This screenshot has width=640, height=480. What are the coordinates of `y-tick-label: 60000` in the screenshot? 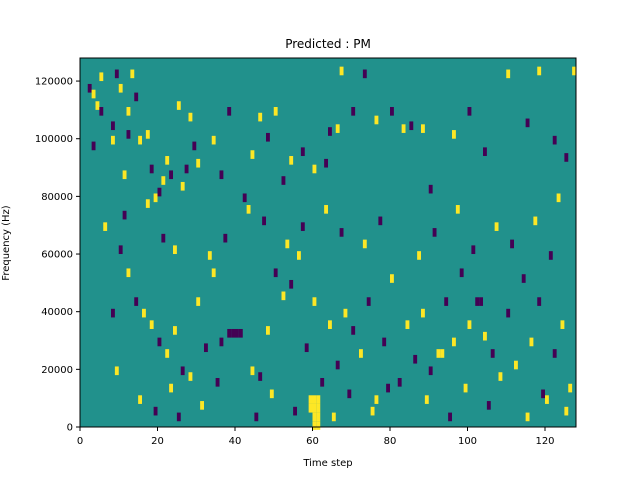 It's located at (57, 255).